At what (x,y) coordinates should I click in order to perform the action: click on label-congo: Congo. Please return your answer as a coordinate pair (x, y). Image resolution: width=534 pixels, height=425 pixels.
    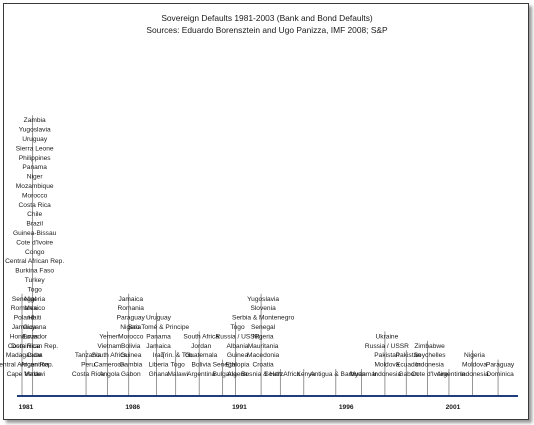
    Looking at the image, I should click on (35, 252).